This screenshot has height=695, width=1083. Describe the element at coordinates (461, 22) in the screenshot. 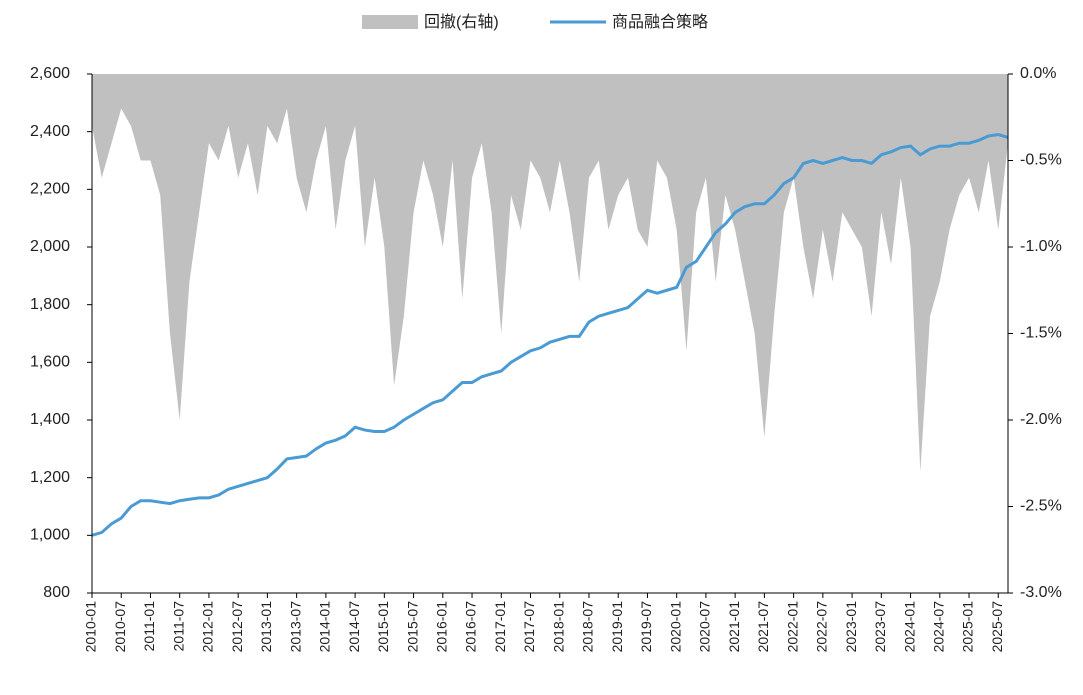

I see `legend-label: 回撤(右轴)` at that location.